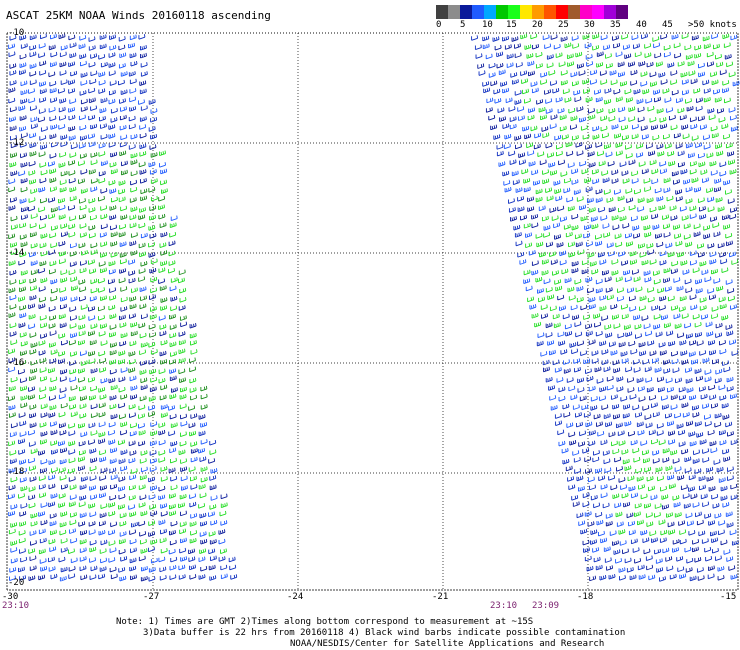 The image size is (740, 650). Describe the element at coordinates (563, 25) in the screenshot. I see `colorbar-label: 25` at that location.